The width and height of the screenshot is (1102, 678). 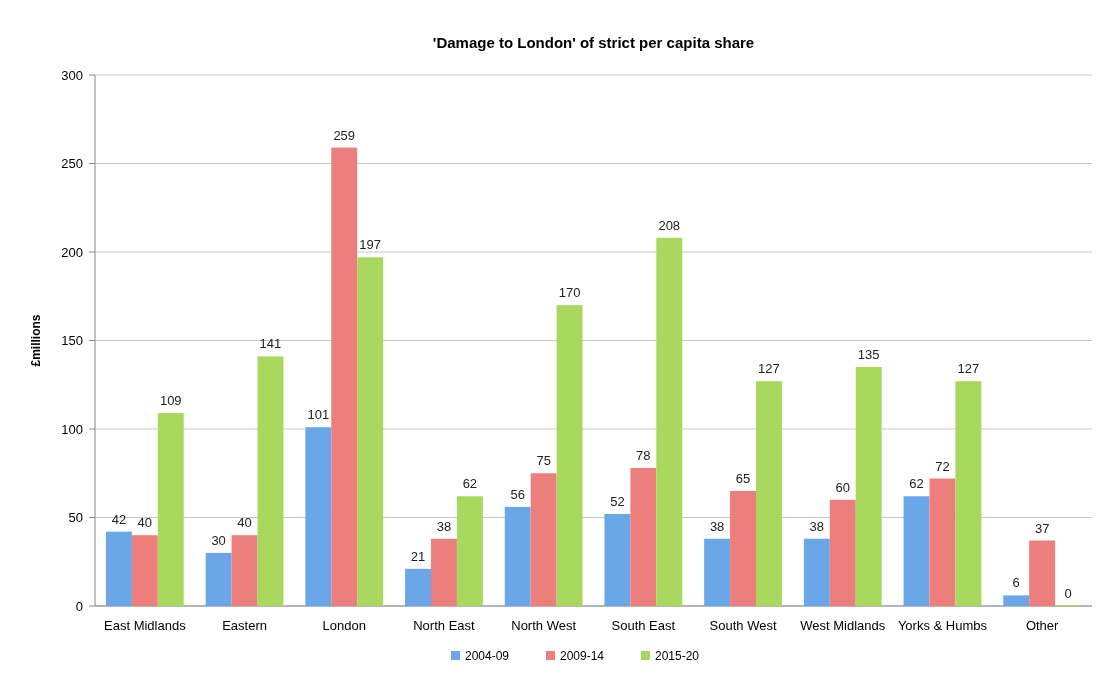 I want to click on x-tick-label: North West, so click(x=544, y=625).